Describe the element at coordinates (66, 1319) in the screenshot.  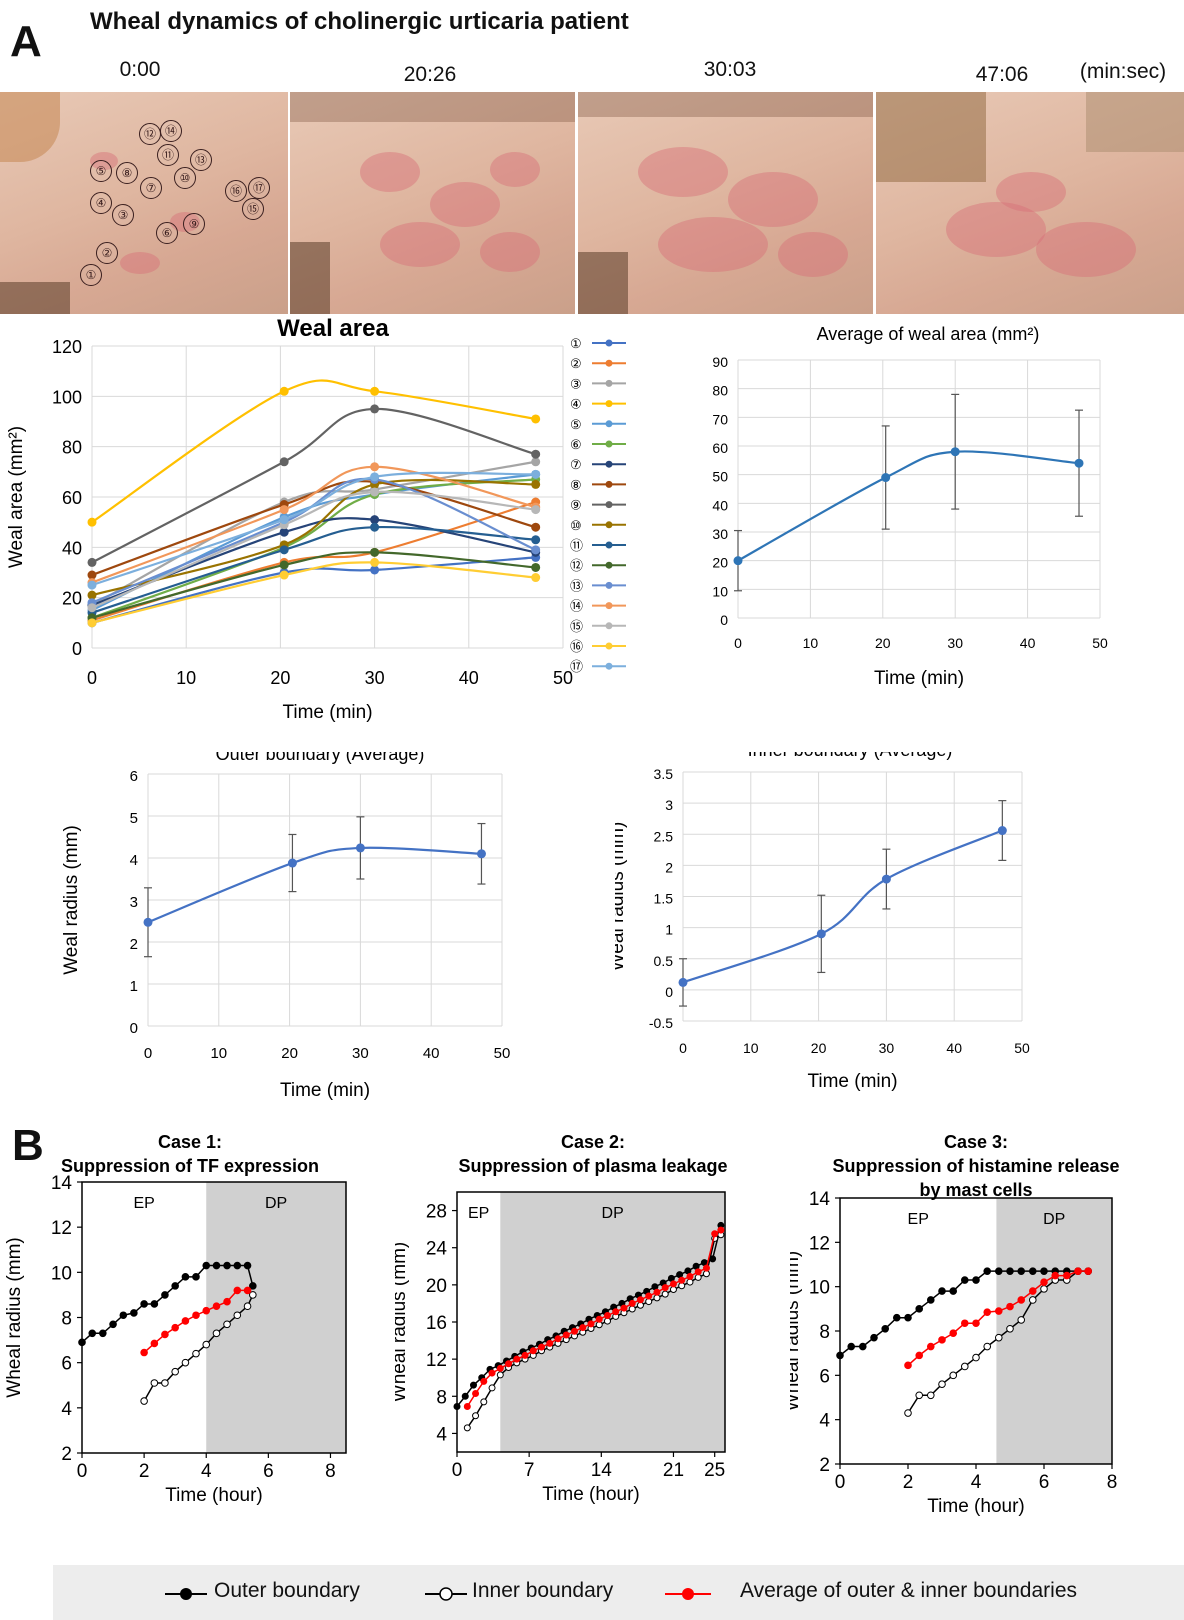
I see `y-tick-label: 8` at that location.